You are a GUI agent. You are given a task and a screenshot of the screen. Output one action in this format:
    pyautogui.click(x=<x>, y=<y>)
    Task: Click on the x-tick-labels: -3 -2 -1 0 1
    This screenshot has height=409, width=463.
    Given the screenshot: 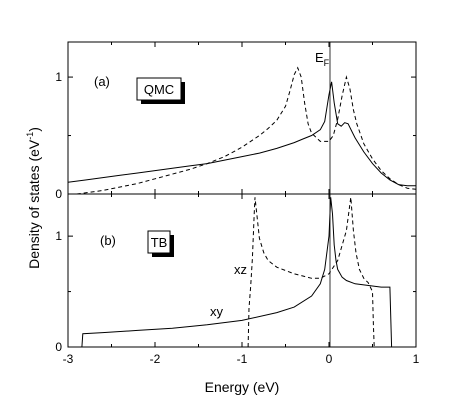 What is the action you would take?
    pyautogui.click(x=241, y=359)
    